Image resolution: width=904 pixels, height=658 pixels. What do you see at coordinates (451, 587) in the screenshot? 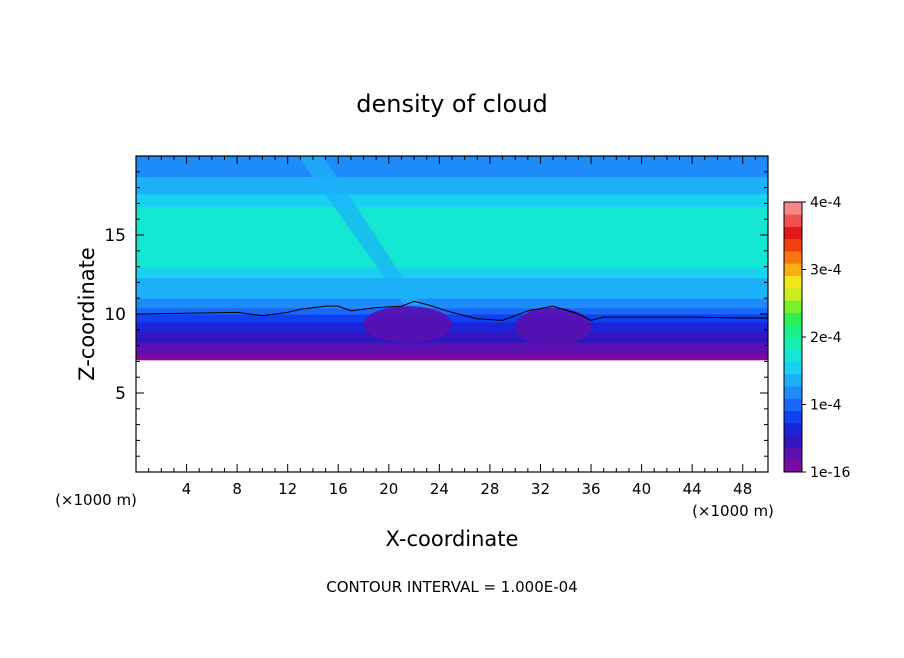
I see `contour-interval-note: CONTOUR INTERVAL = 1.000E-04` at bounding box center [451, 587].